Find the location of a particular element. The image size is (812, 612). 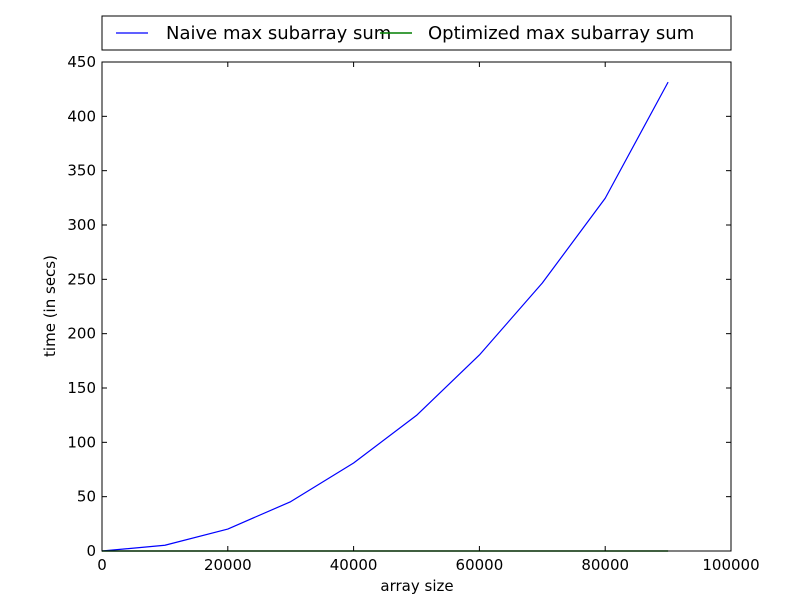

y-tick-label: 250 is located at coordinates (81, 279).